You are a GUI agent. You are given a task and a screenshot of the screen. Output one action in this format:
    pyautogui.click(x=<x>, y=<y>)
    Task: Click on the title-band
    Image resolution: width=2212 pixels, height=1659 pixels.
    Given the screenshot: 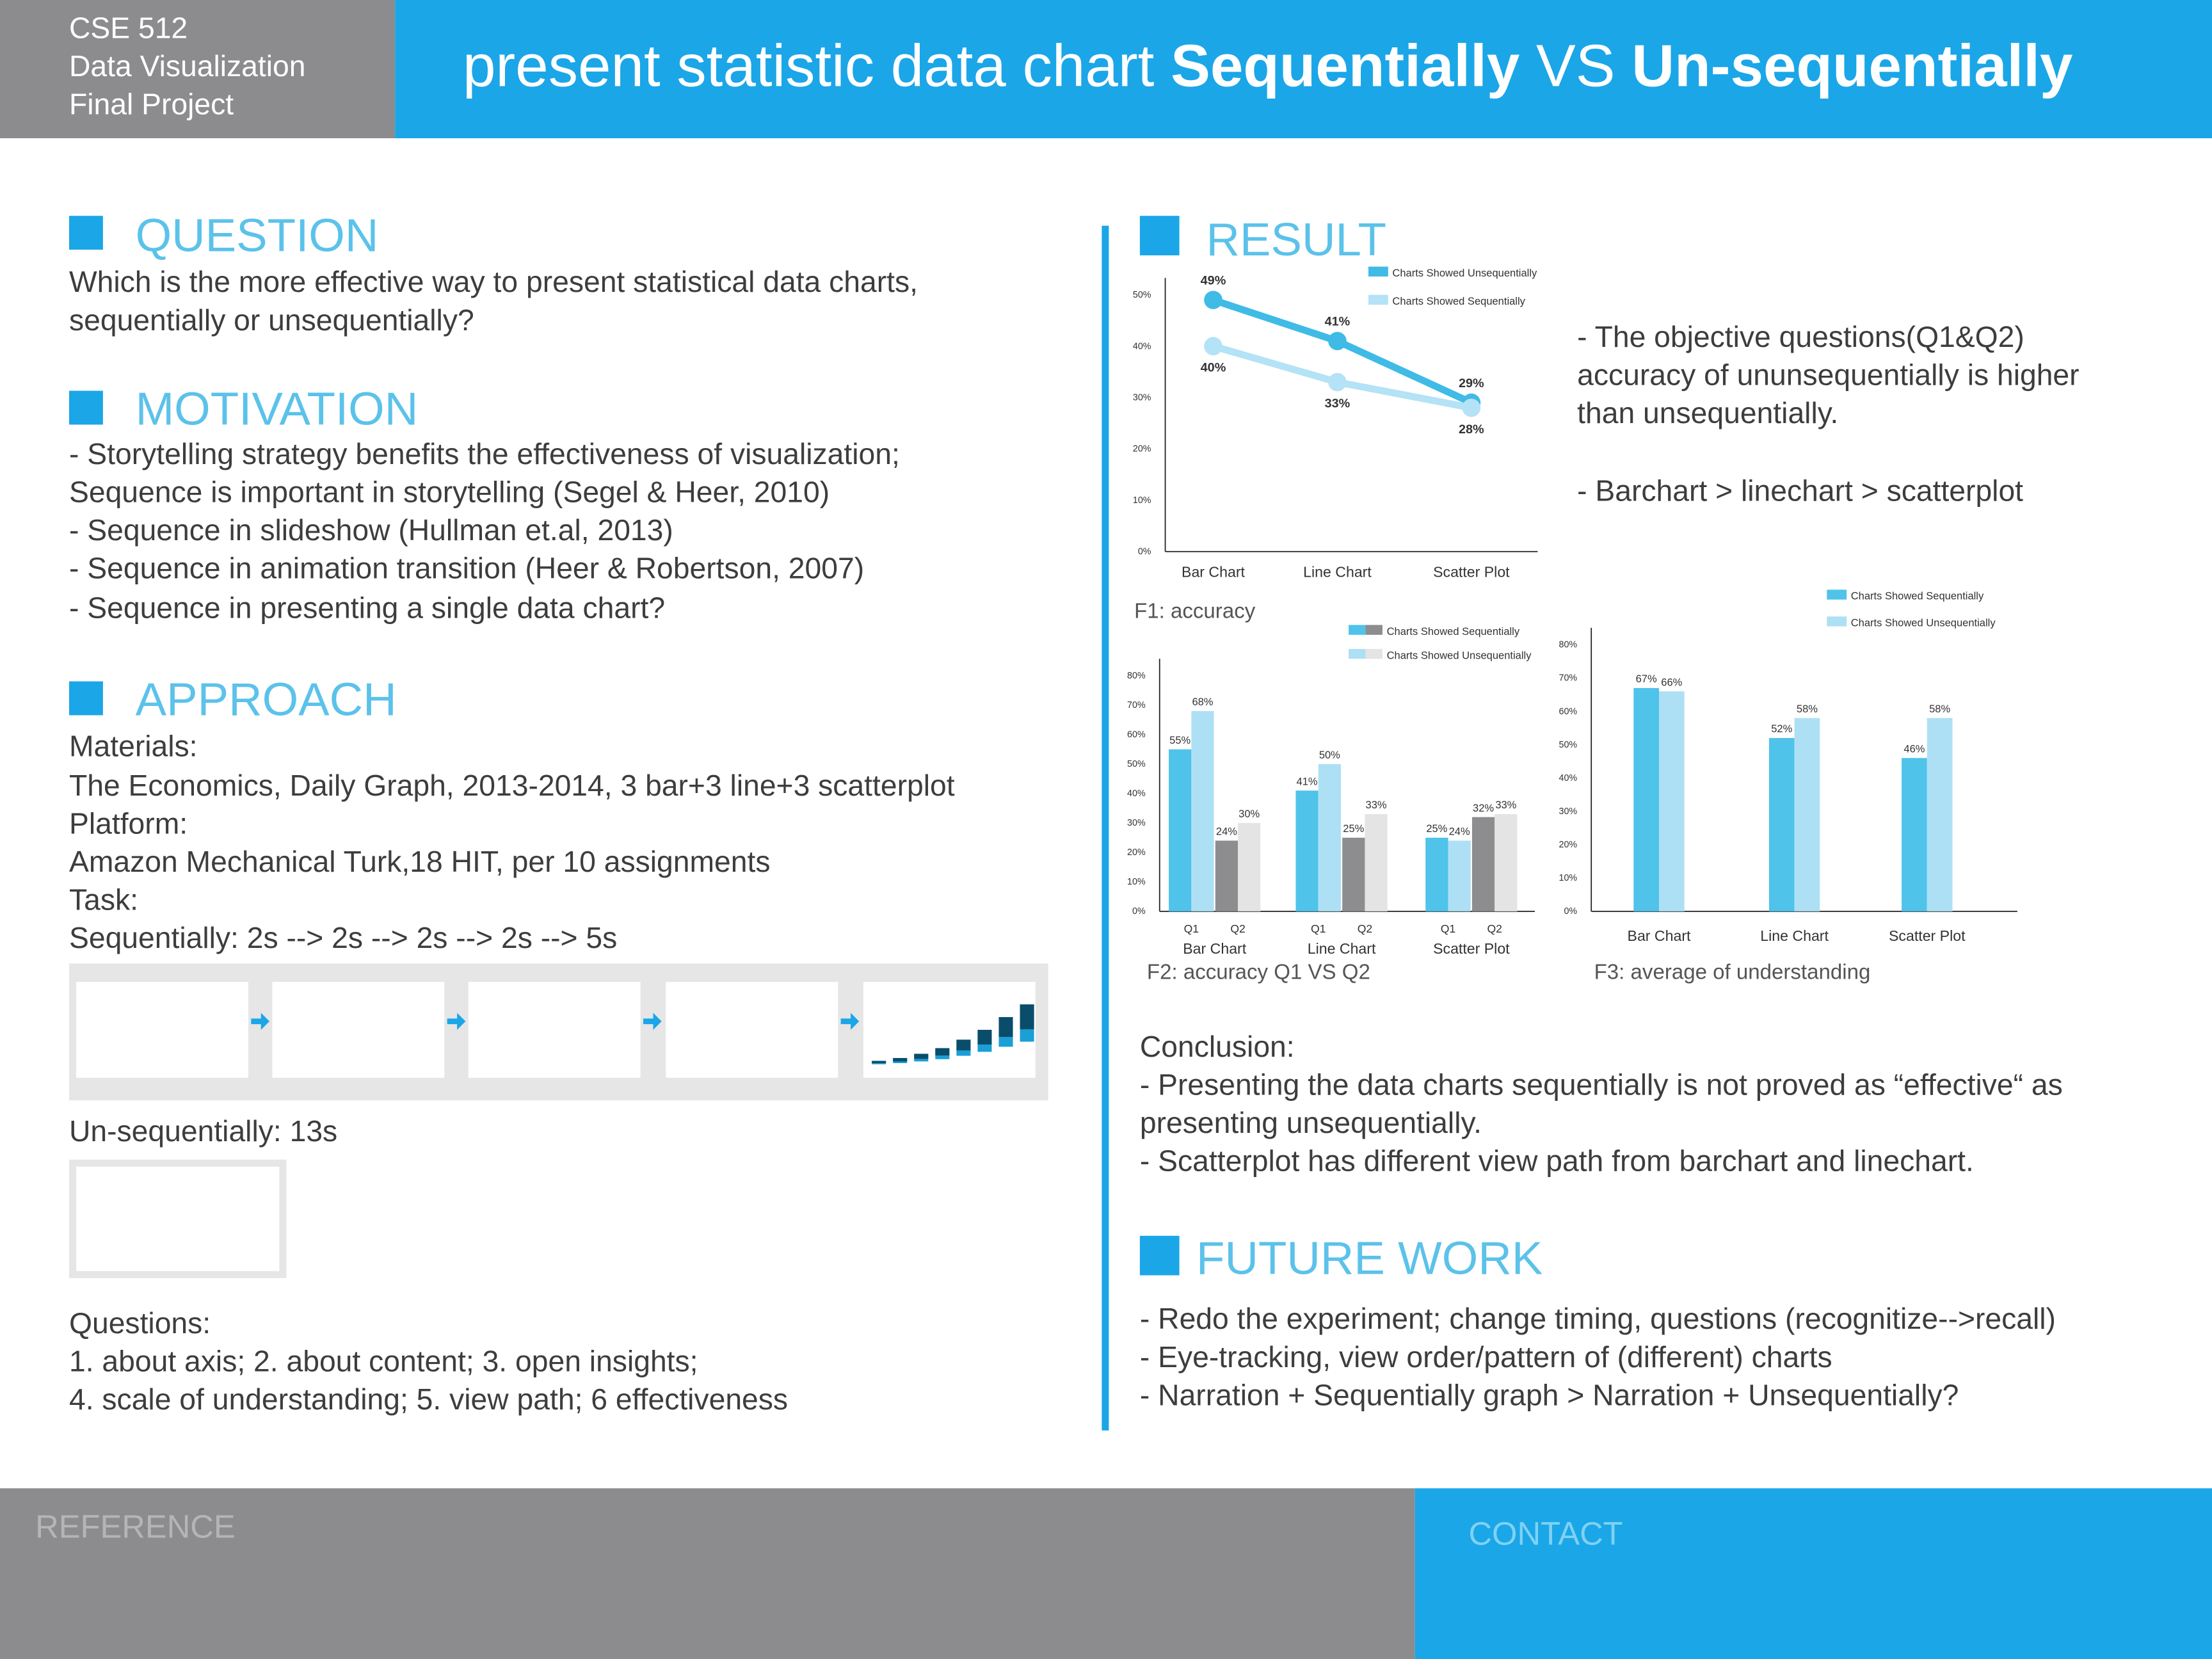 What is the action you would take?
    pyautogui.click(x=1303, y=69)
    